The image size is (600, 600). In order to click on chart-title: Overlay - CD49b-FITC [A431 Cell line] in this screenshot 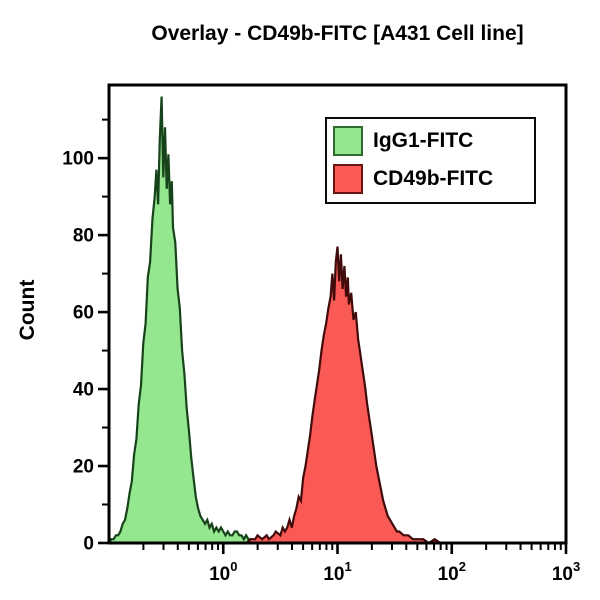, I will do `click(337, 33)`.